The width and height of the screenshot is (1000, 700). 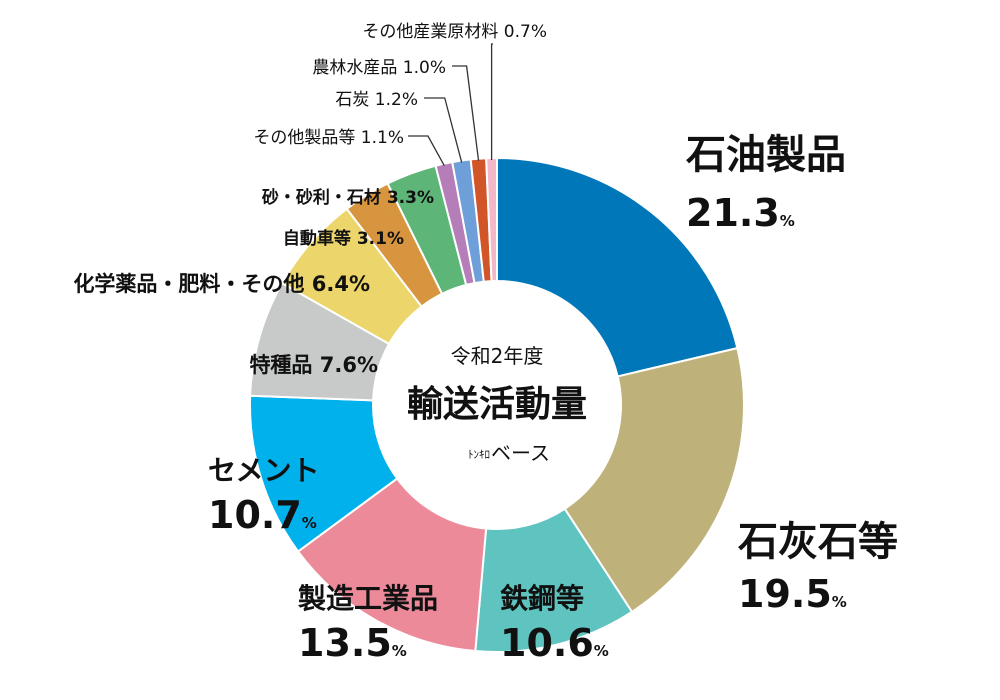 I want to click on category-label-9: その他製品等 1.1%, so click(x=328, y=138).